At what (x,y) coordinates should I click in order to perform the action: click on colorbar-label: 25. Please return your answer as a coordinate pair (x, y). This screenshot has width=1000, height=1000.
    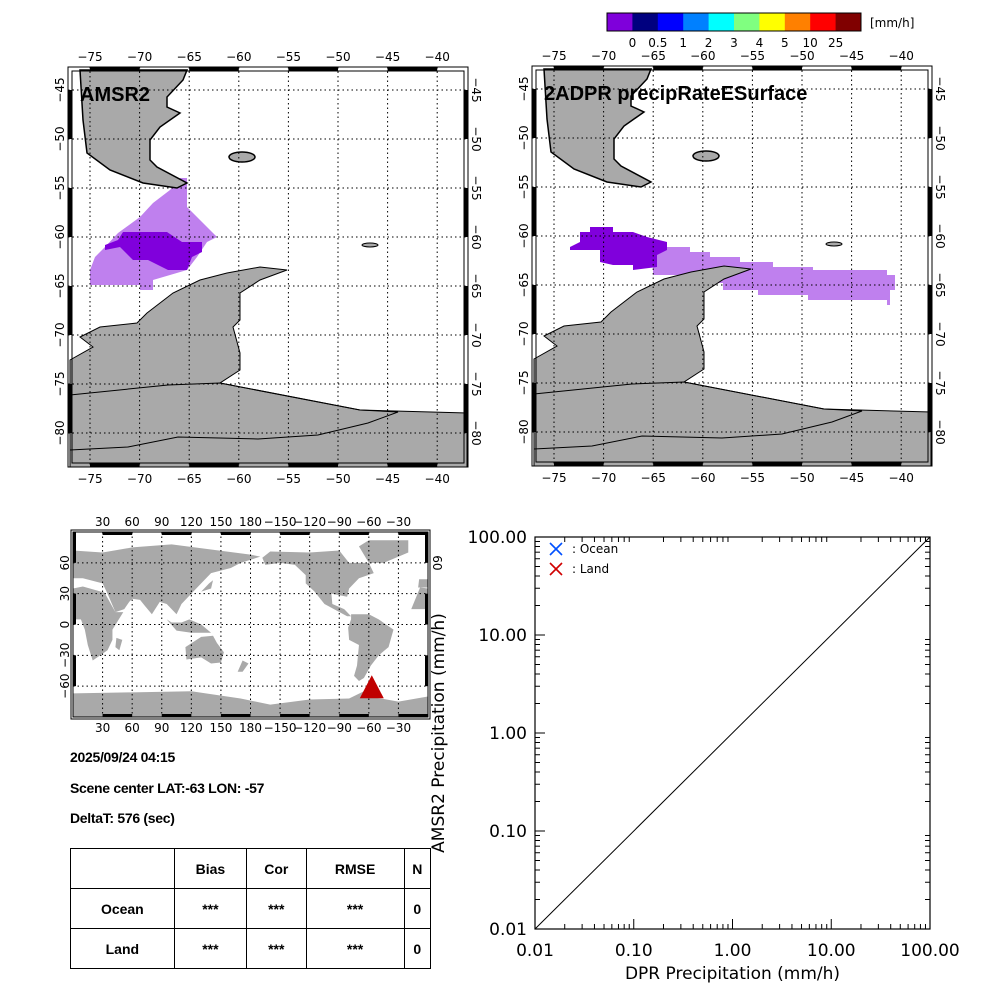
    Looking at the image, I should click on (835, 43).